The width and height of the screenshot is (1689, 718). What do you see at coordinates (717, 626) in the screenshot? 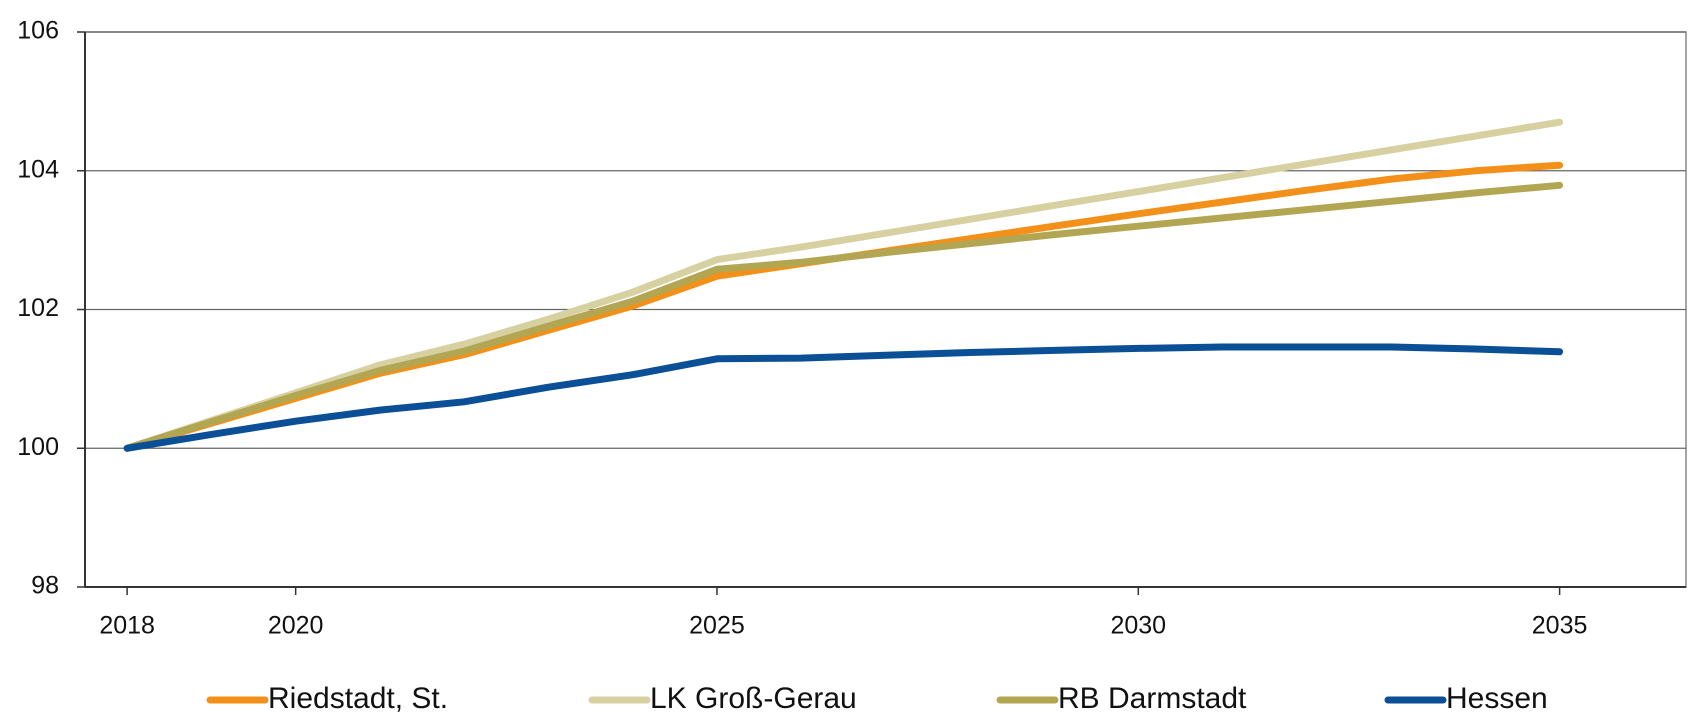
I see `x-tick-label: 2025` at bounding box center [717, 626].